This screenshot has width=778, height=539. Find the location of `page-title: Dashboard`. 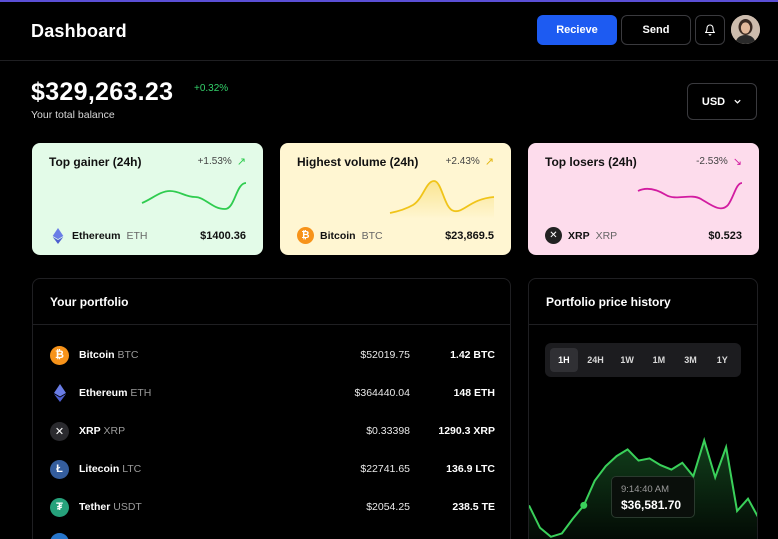

page-title: Dashboard is located at coordinates (79, 31).